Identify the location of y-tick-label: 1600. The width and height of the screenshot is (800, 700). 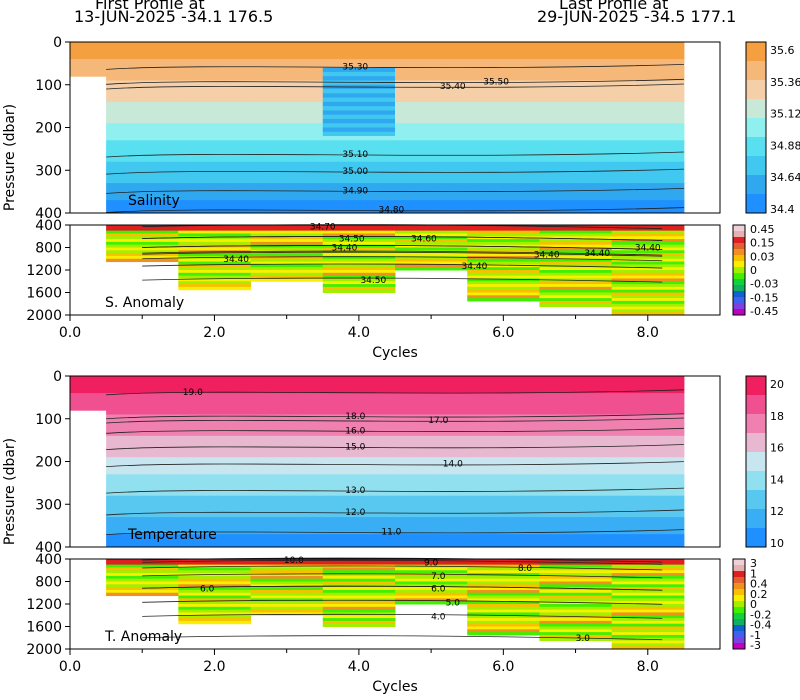
(44, 628).